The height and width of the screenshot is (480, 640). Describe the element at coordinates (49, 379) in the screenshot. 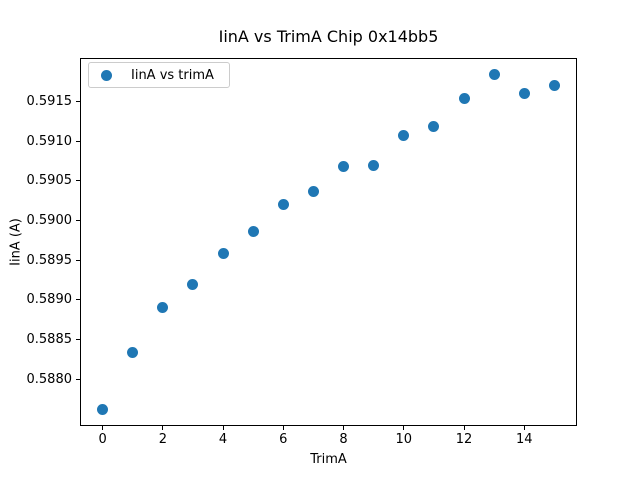

I see `y-tick-label: 0.5880` at that location.